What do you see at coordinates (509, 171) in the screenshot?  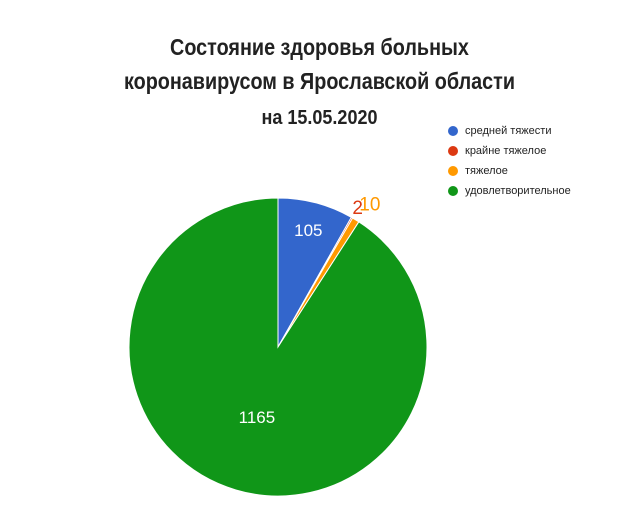 I see `legend-item: тяжелое` at bounding box center [509, 171].